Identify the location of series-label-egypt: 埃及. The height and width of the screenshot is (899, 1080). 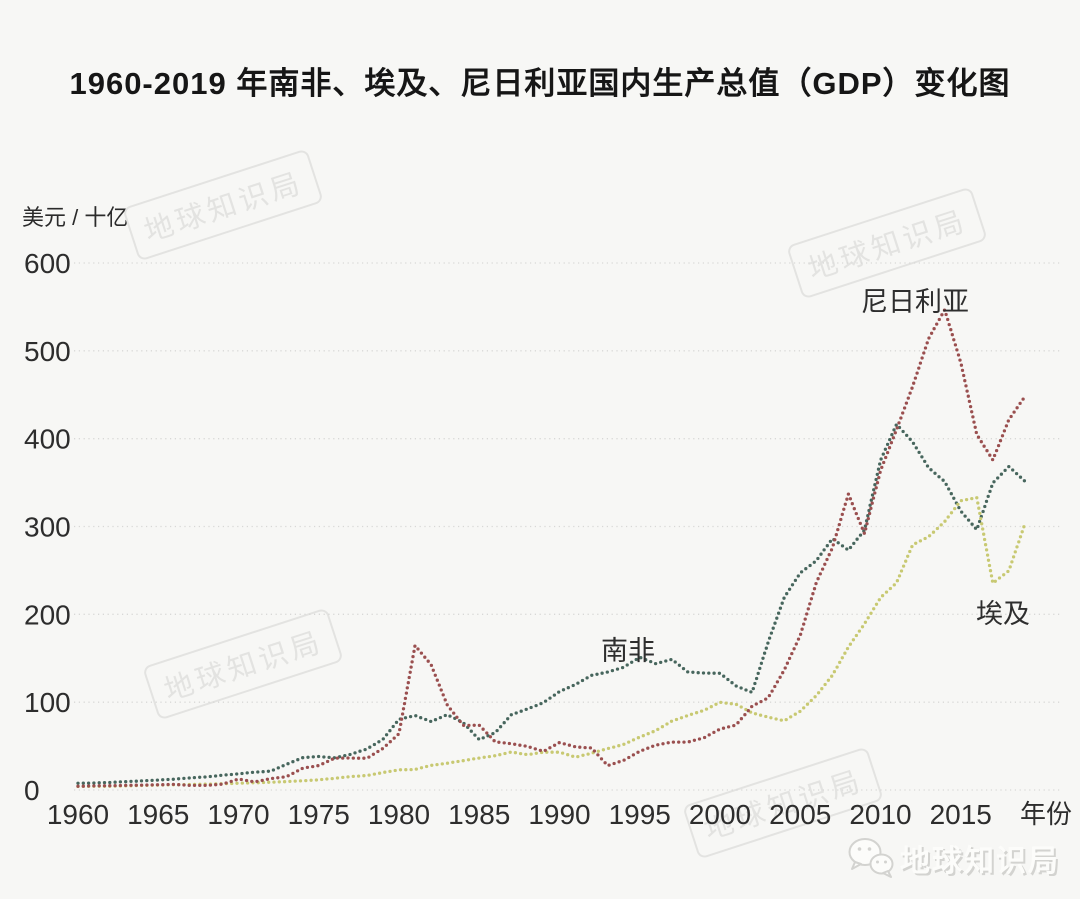
(1003, 614).